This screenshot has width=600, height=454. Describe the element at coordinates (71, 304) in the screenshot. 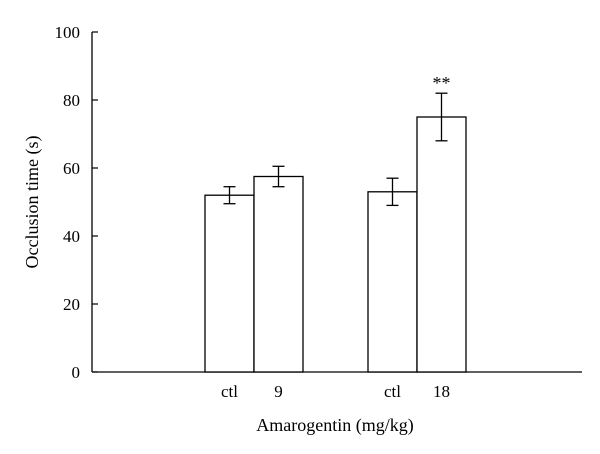

I see `y-tick-label: 20` at that location.